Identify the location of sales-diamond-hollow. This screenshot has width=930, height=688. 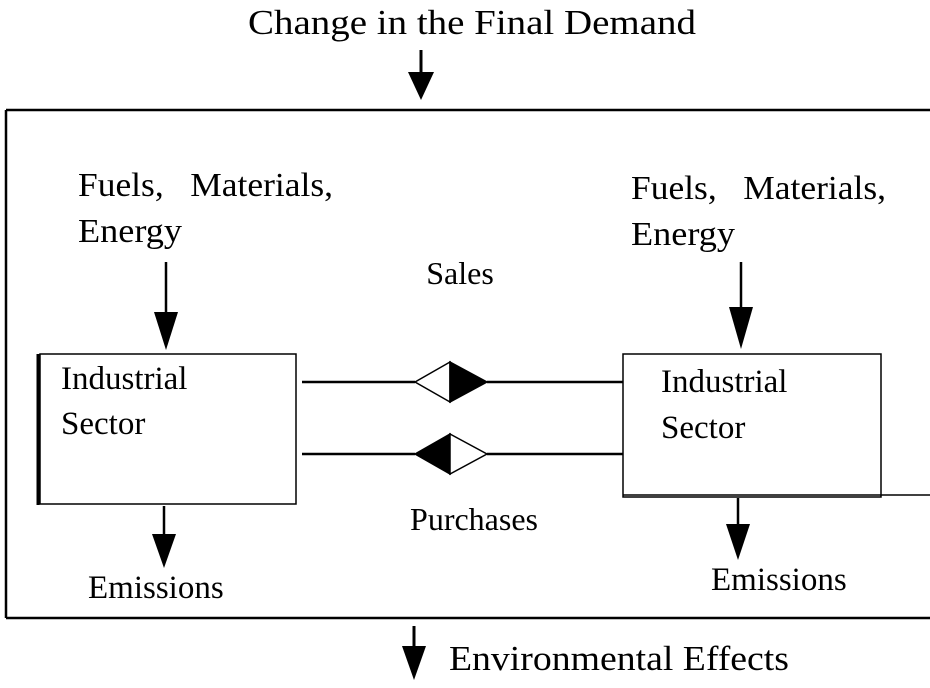
(432, 382).